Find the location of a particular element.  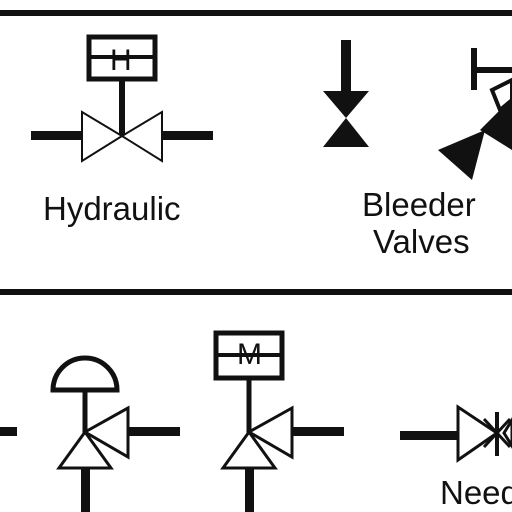

hydraulic-pipe-right is located at coordinates (187, 135).